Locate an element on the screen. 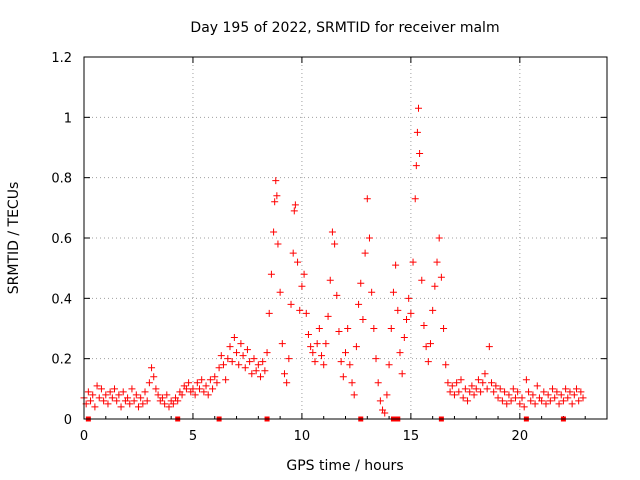 The height and width of the screenshot is (480, 640). y-tick-label: 0.4 is located at coordinates (61, 299).